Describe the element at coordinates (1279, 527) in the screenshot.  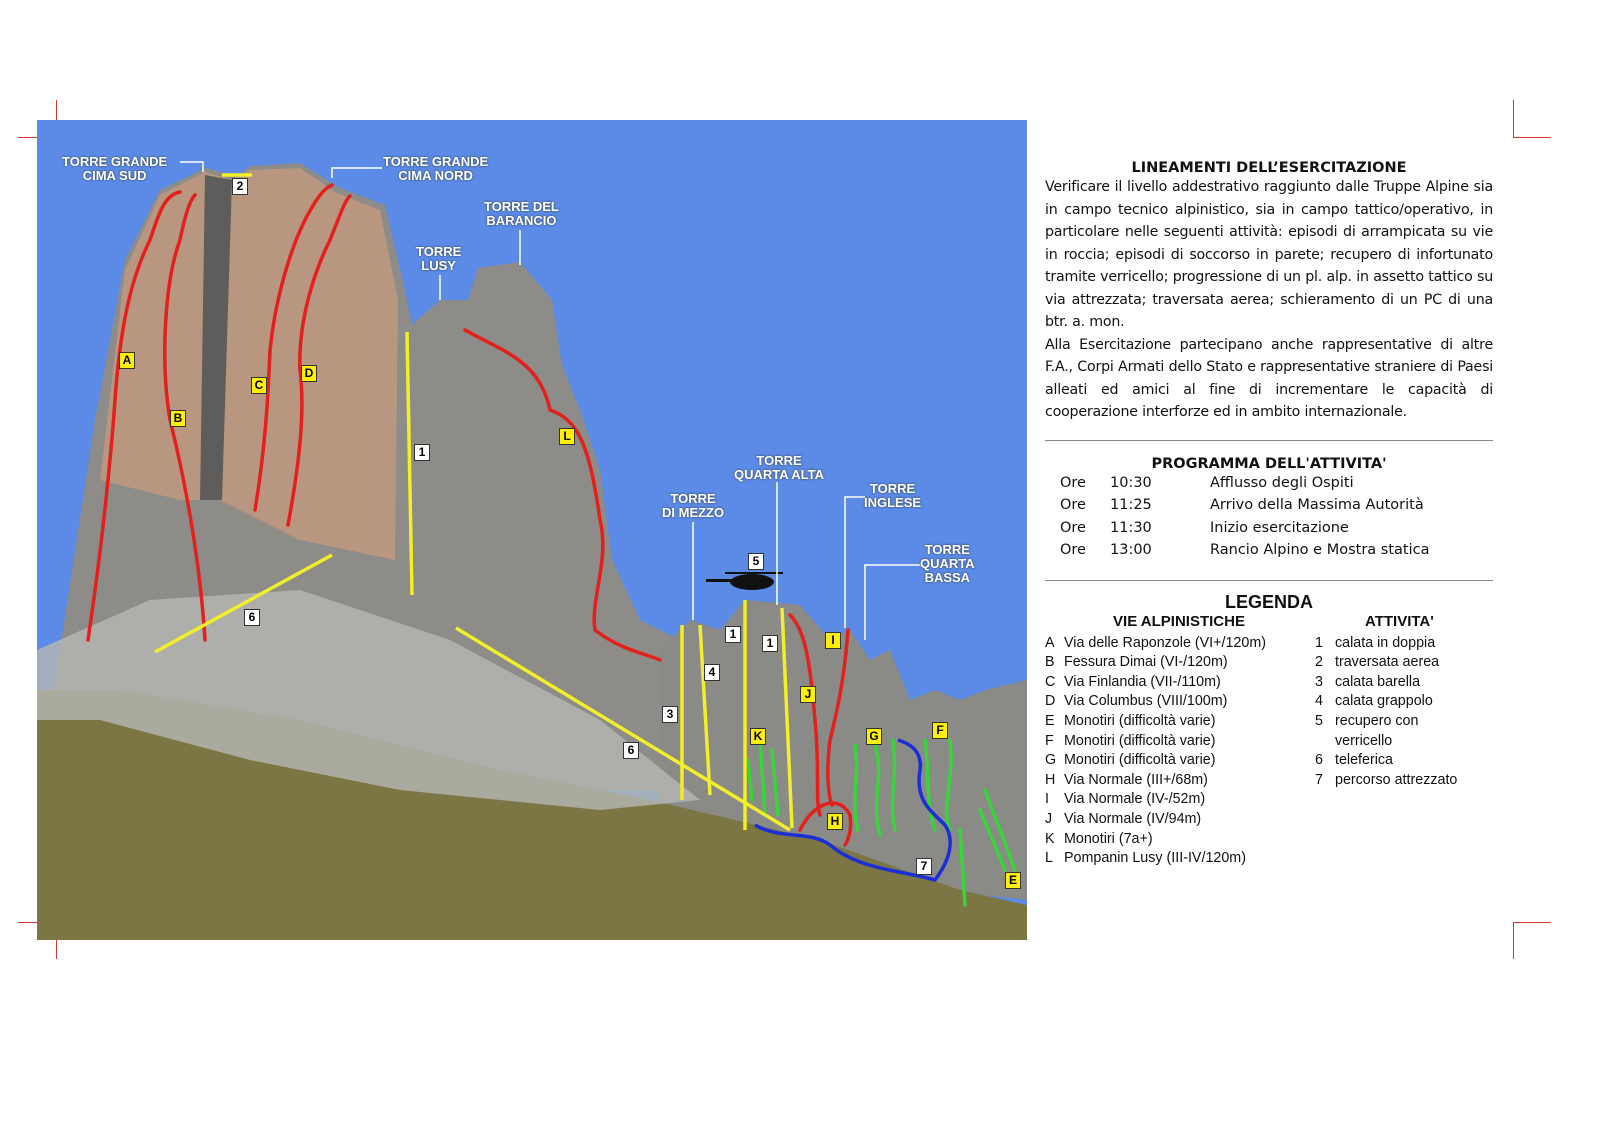
I see `desc: Inizio esercitazione` at that location.